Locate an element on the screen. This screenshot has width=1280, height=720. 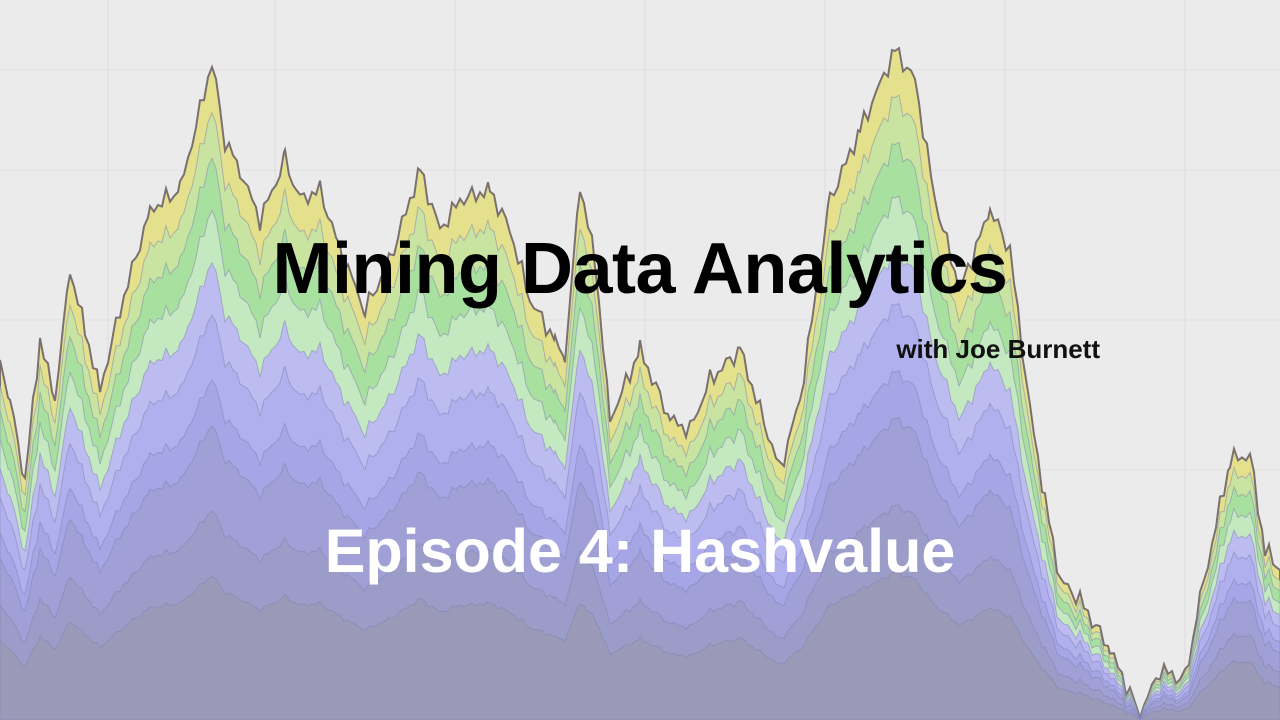
presenter-subtitle: with Joe Burnett is located at coordinates (998, 349).